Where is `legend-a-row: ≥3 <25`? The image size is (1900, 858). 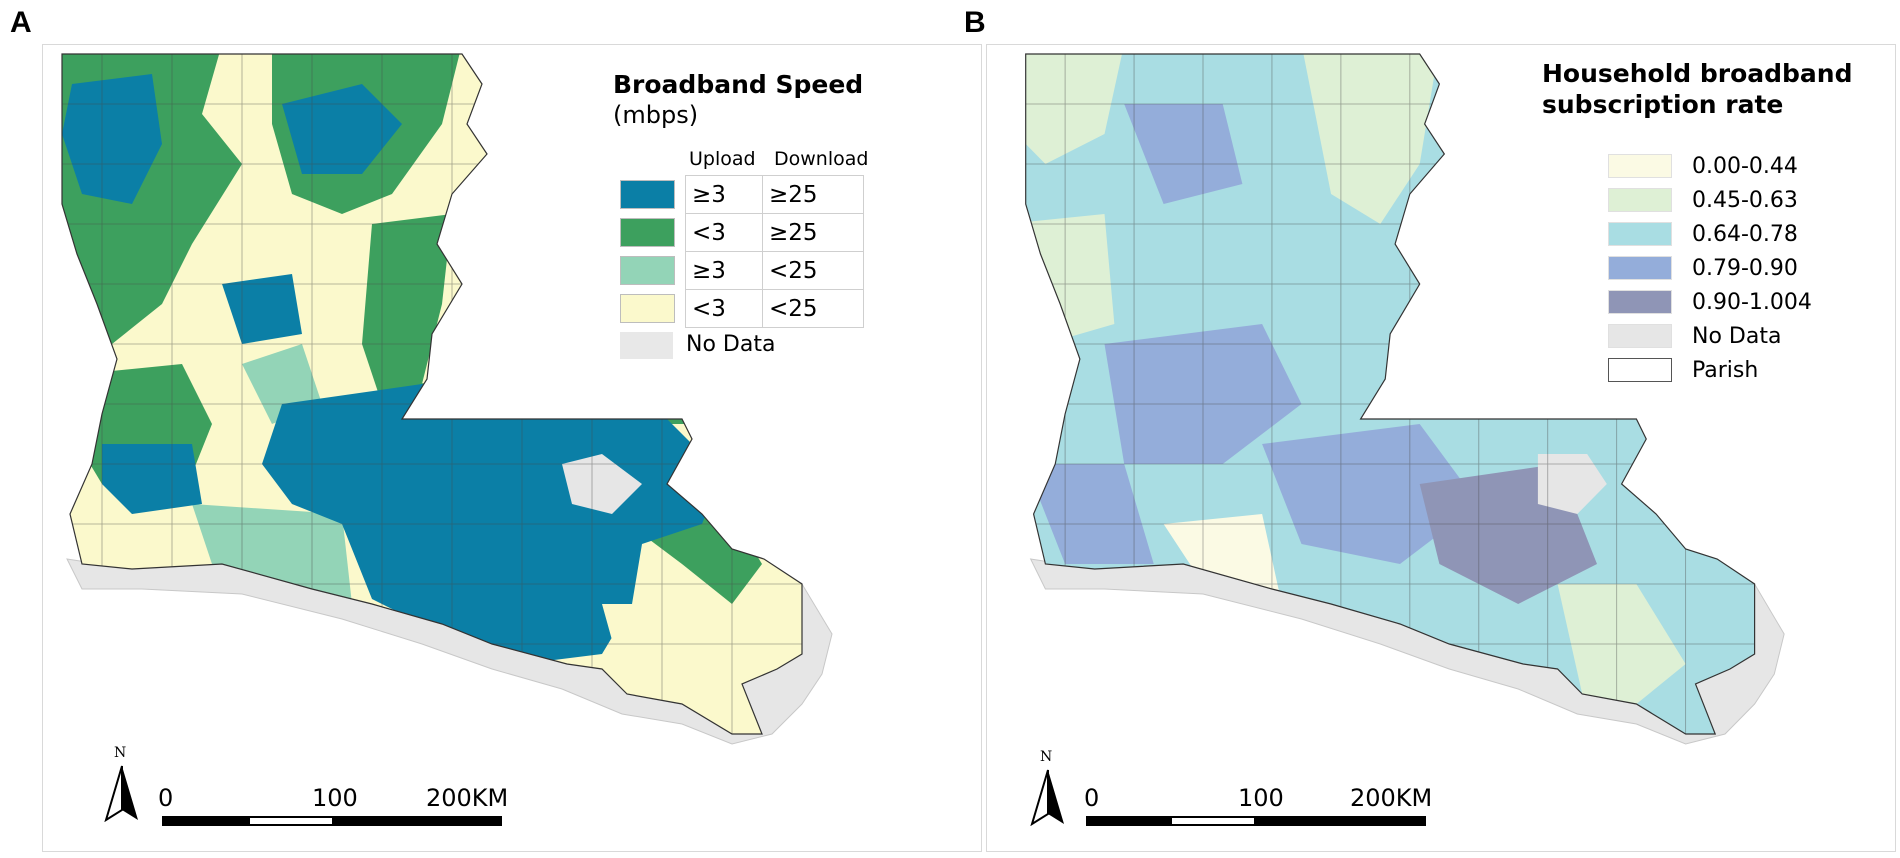
legend-a-row: ≥3 <25 is located at coordinates (742, 270).